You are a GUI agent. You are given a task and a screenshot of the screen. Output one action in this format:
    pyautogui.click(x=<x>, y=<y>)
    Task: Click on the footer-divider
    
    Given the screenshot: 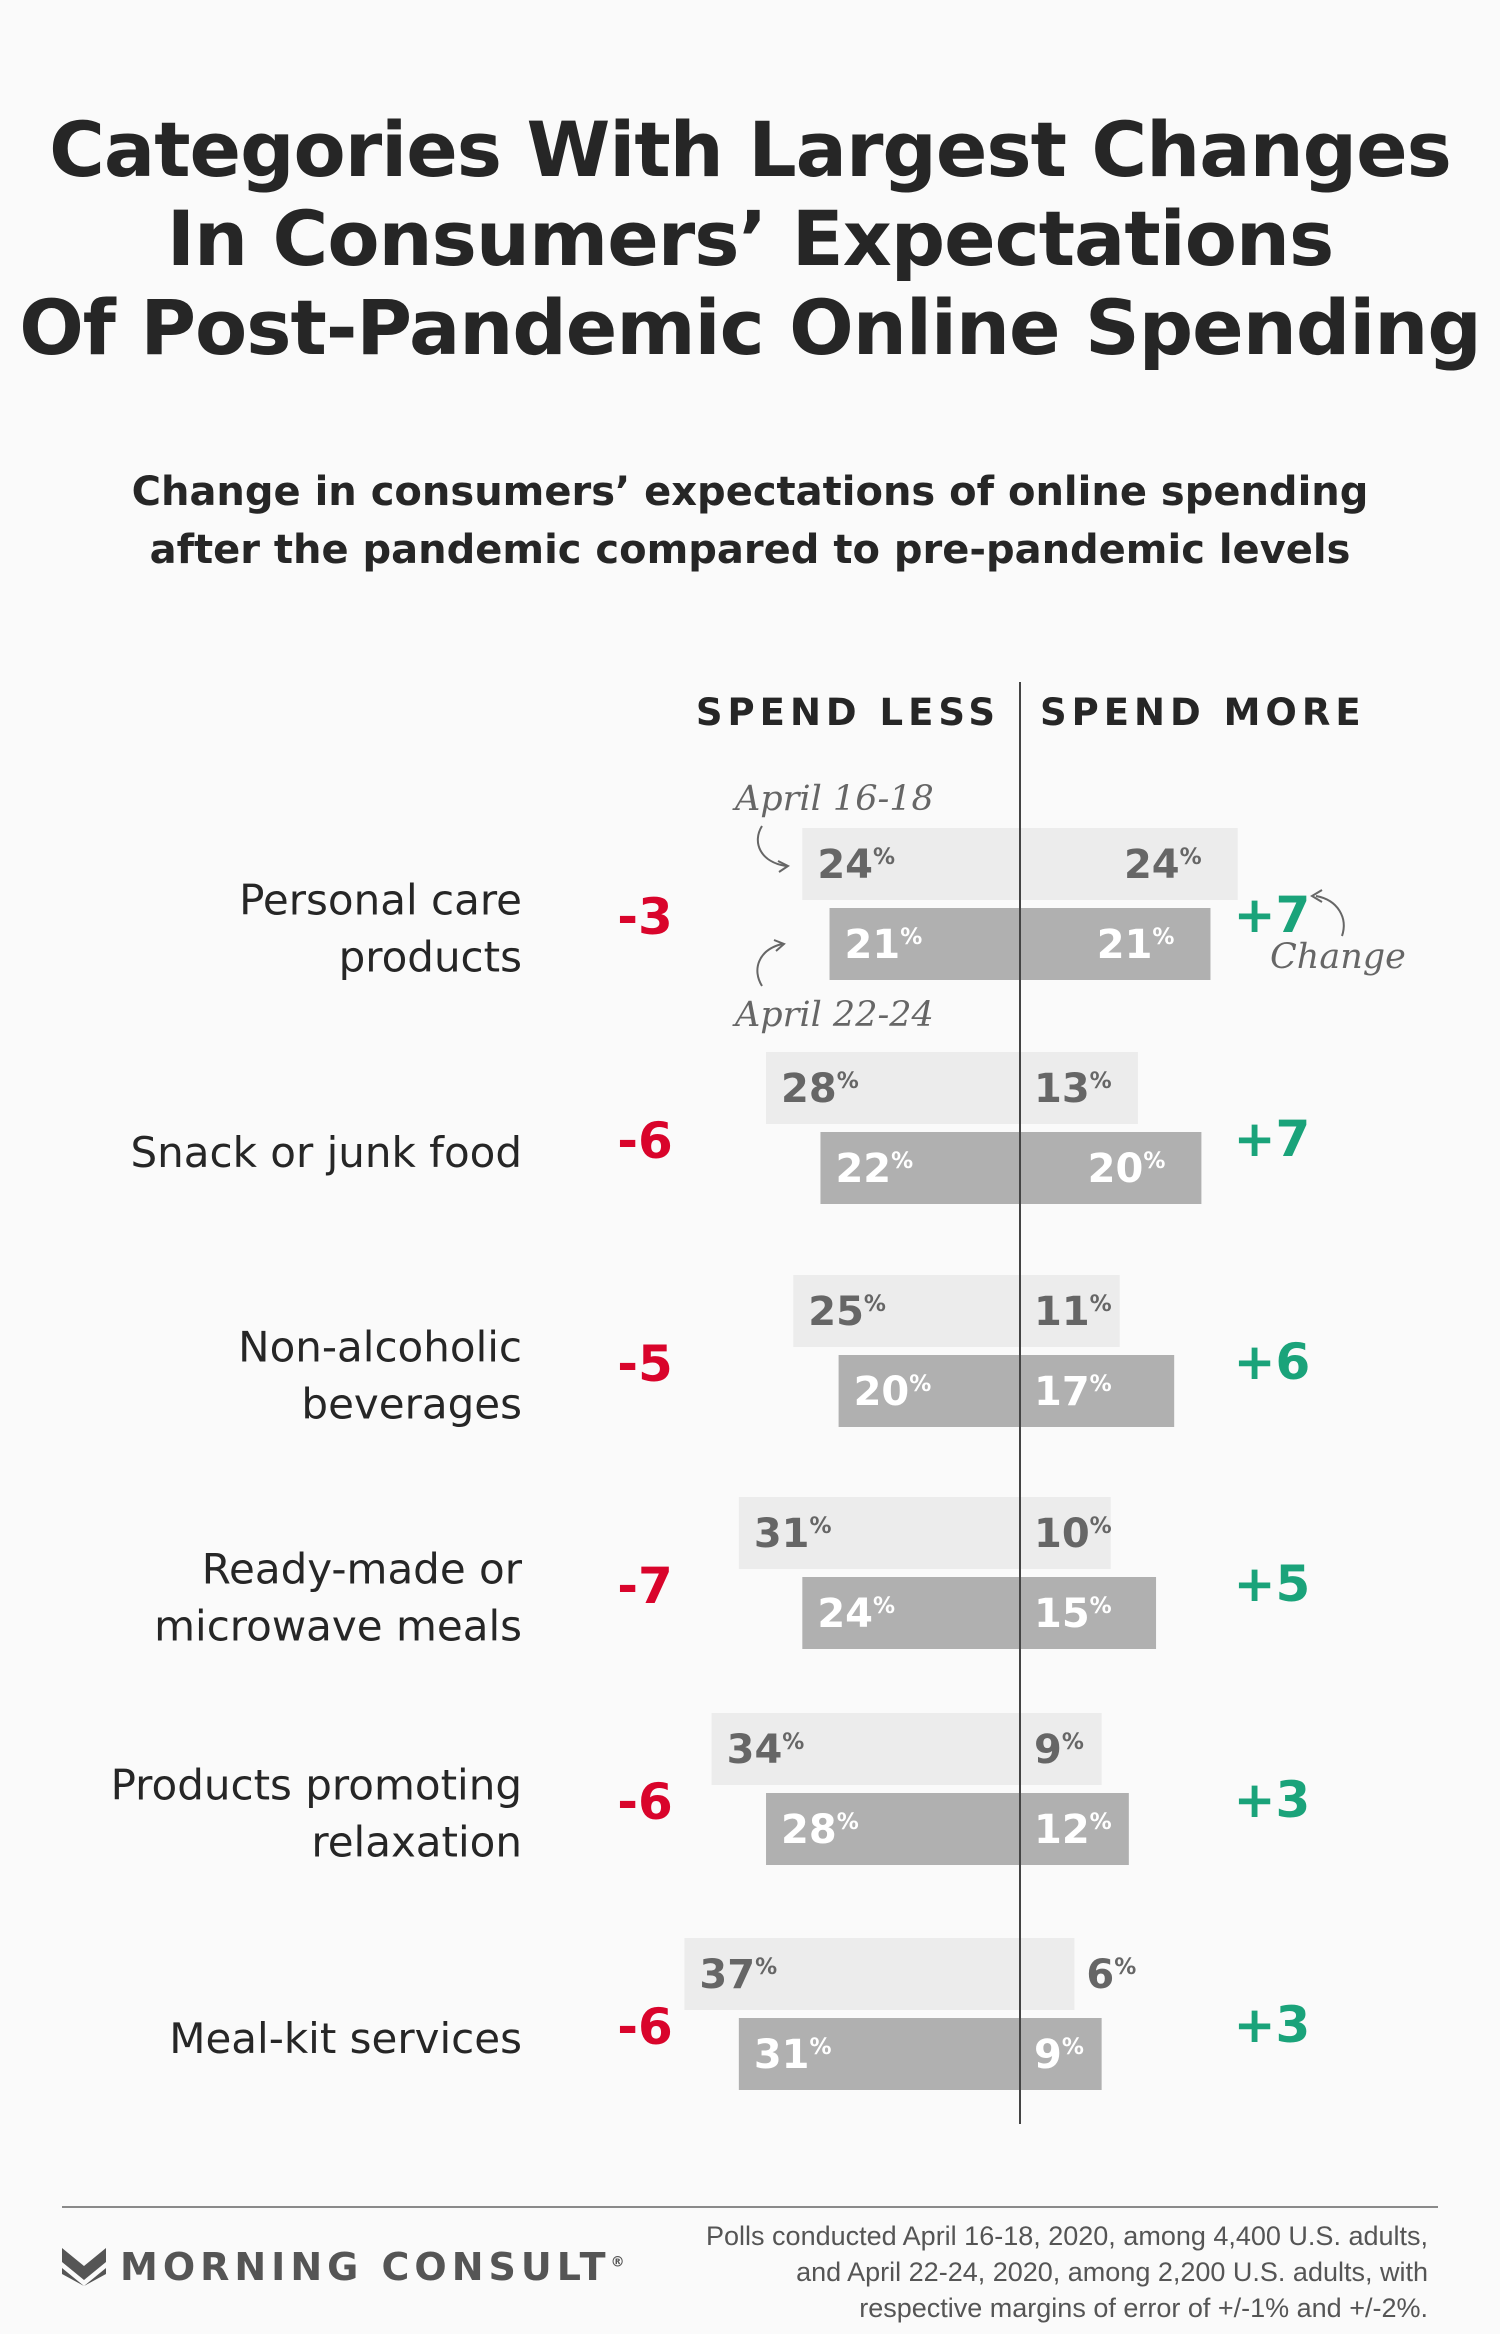 What is the action you would take?
    pyautogui.click(x=750, y=2207)
    